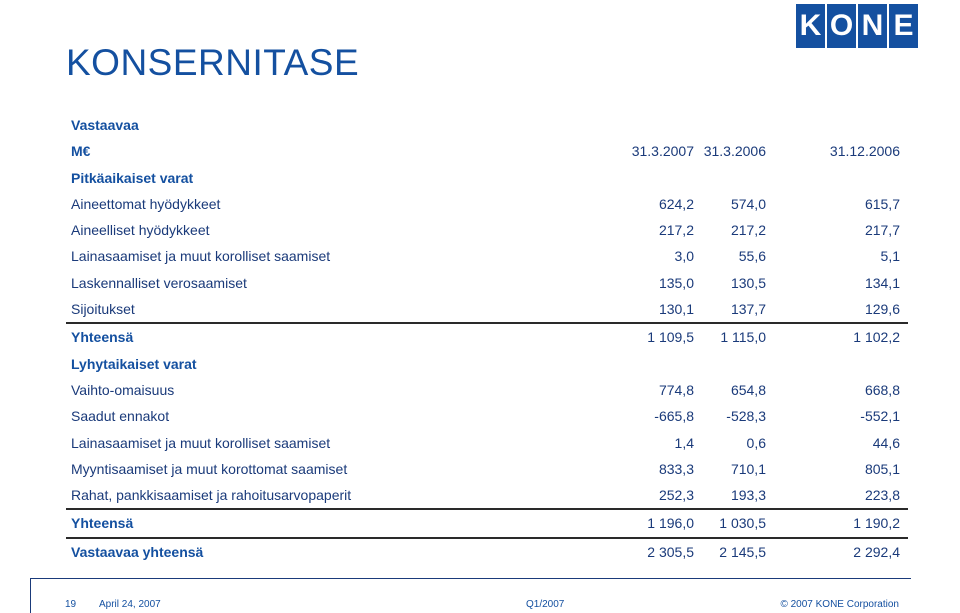  I want to click on cell-value: 1 030,5, so click(742, 523).